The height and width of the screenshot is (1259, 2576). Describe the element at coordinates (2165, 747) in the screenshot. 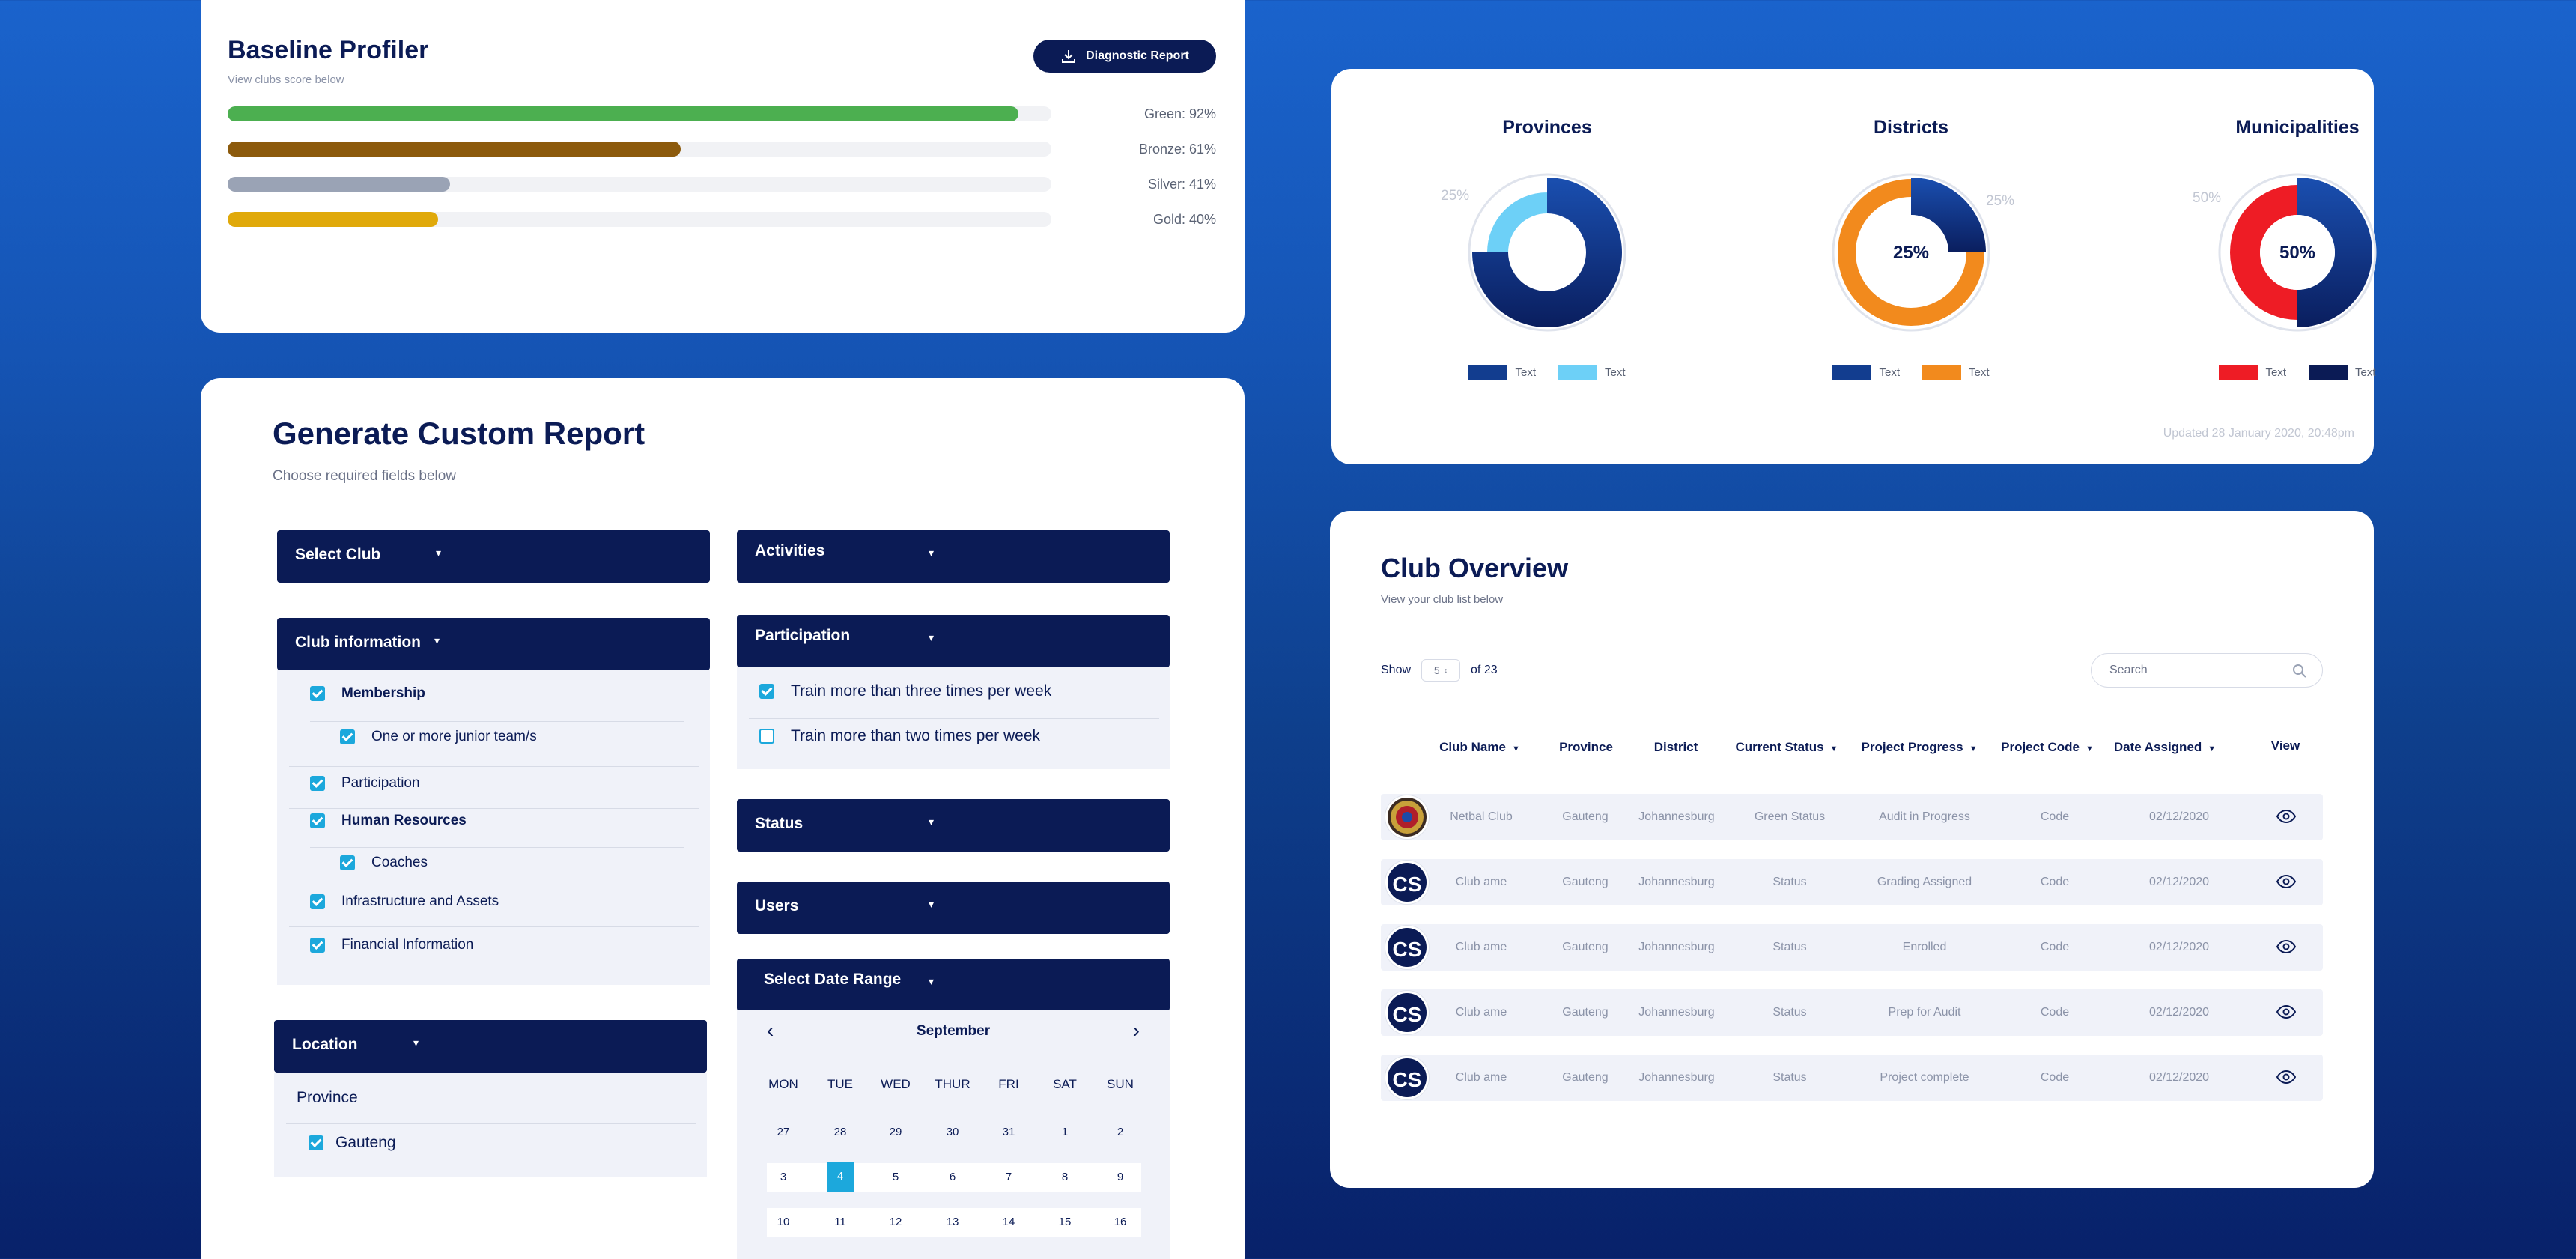

I see `column-header: Date Assigned ▼` at that location.